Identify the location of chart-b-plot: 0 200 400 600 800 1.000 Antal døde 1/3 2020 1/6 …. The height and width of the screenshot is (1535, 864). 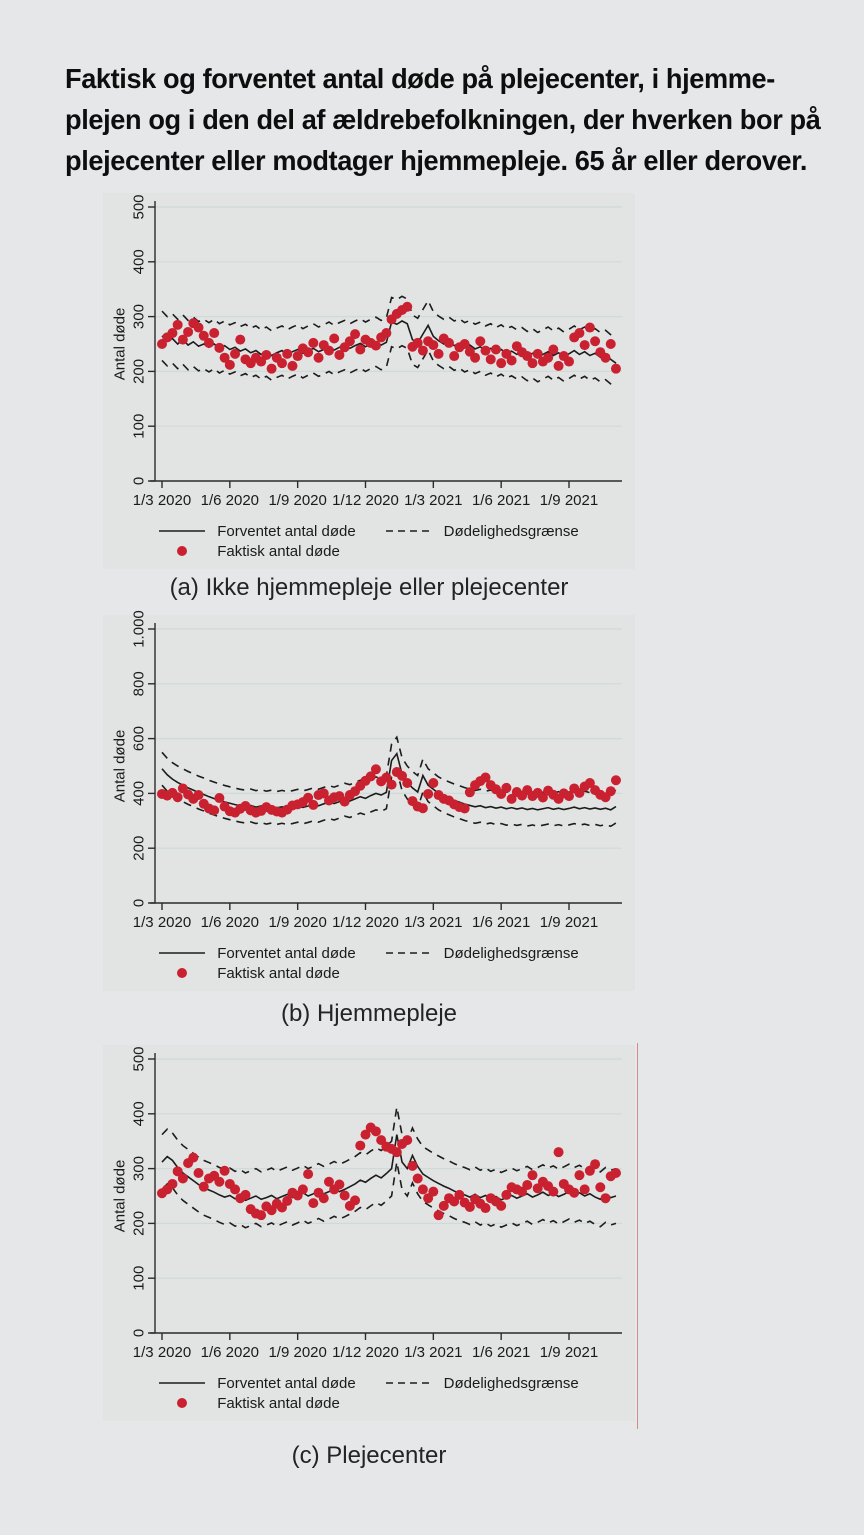
(367, 770).